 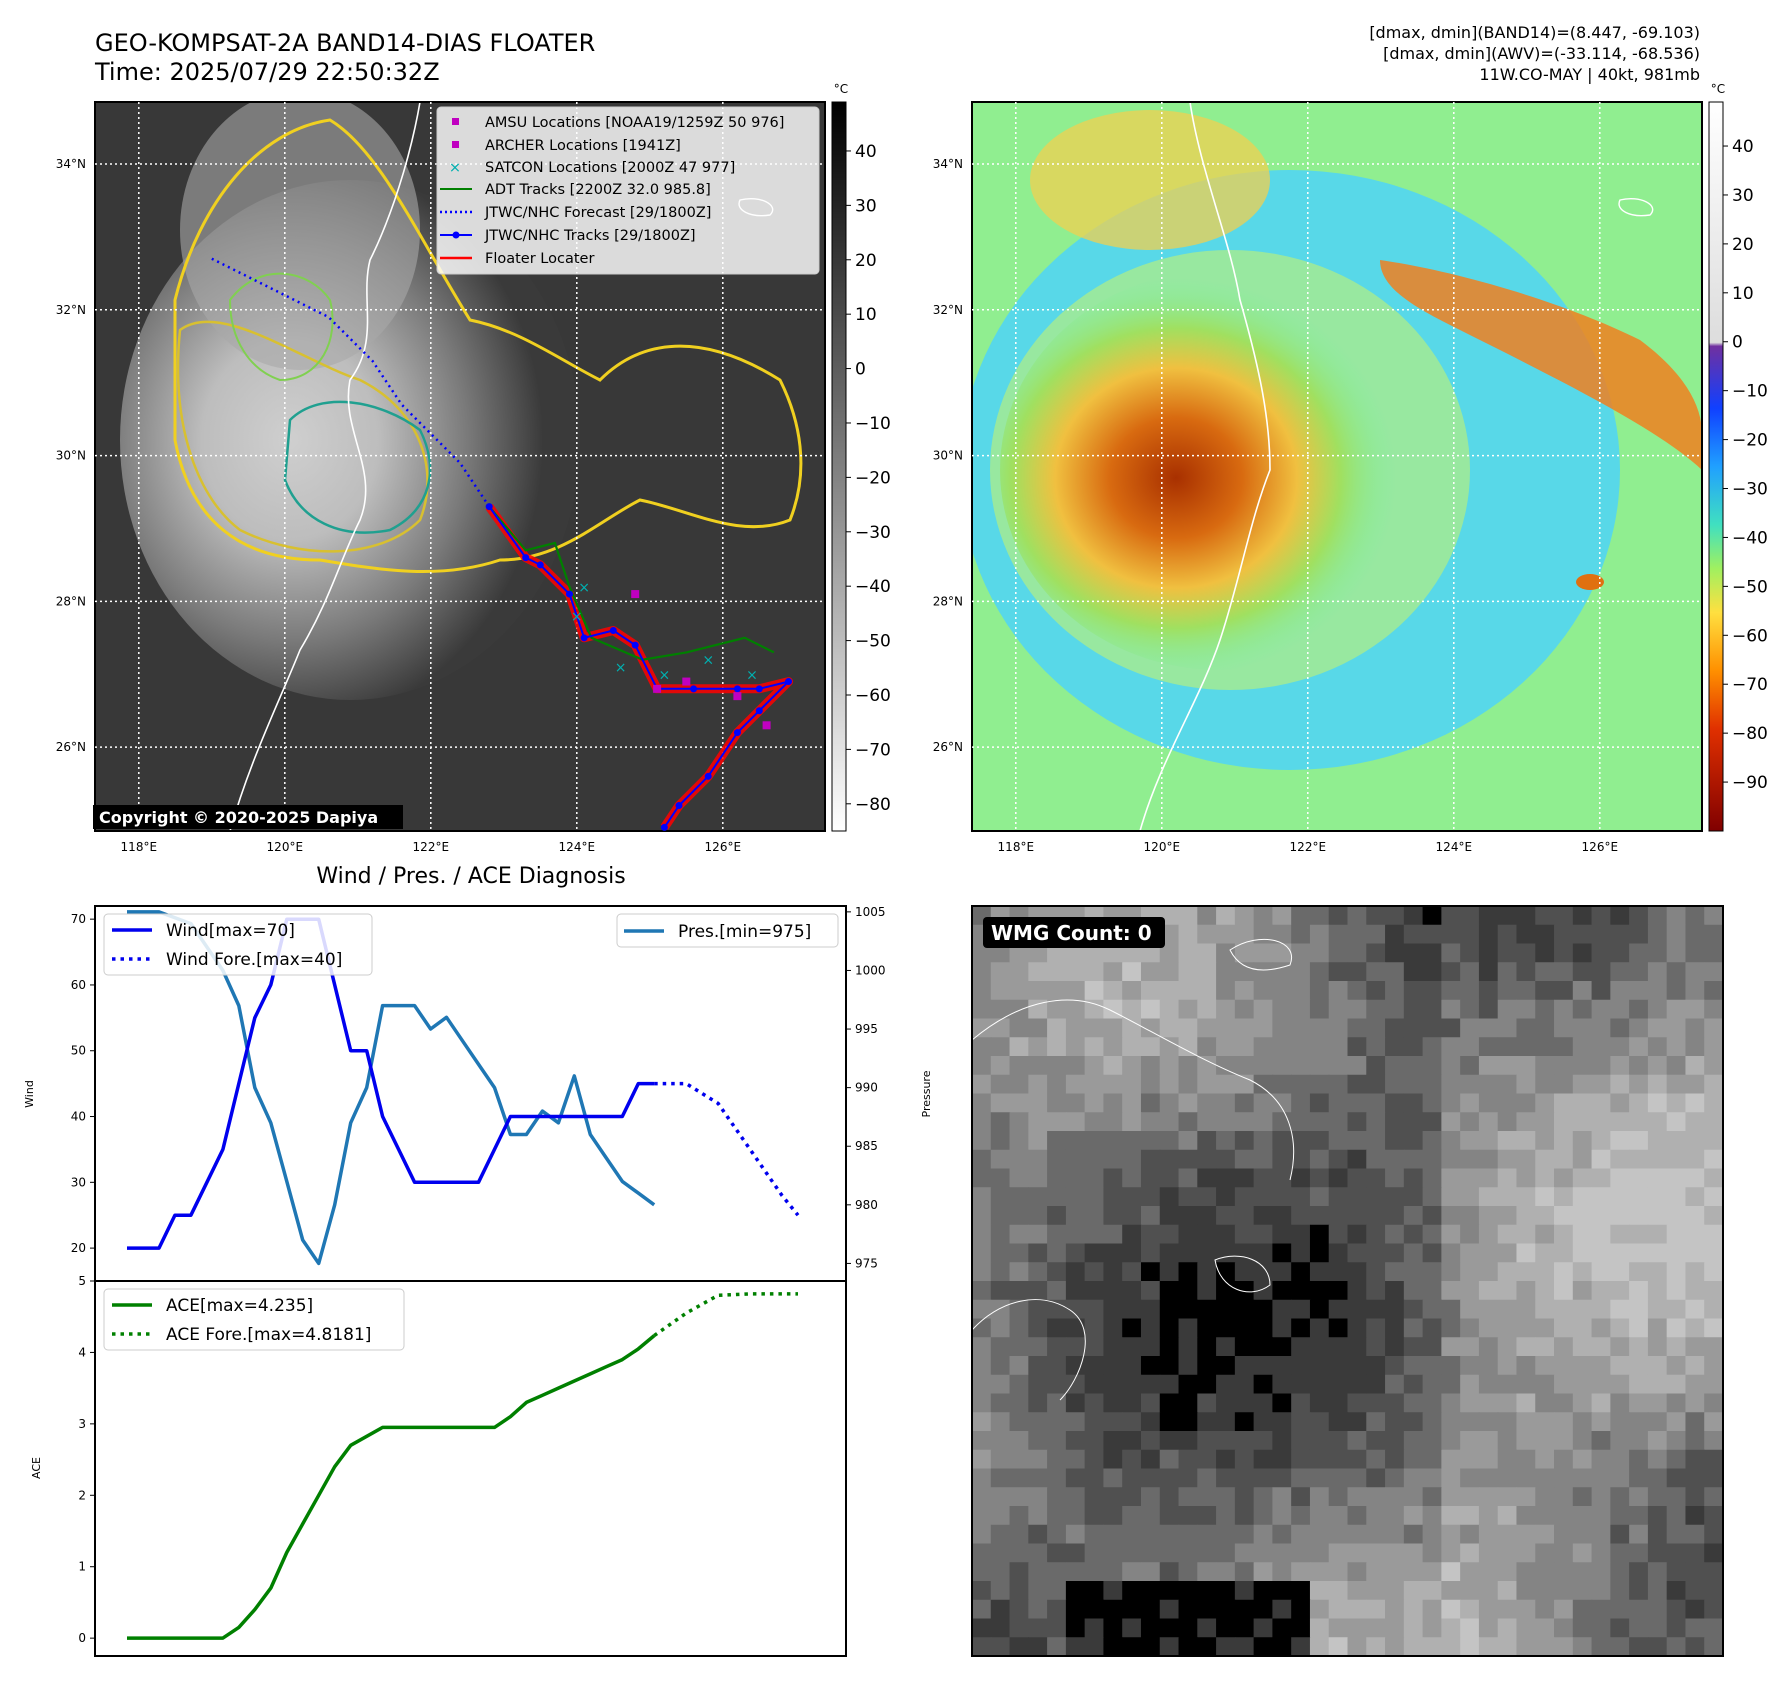 I want to click on colorbar-tick-label: −20, so click(x=1750, y=441).